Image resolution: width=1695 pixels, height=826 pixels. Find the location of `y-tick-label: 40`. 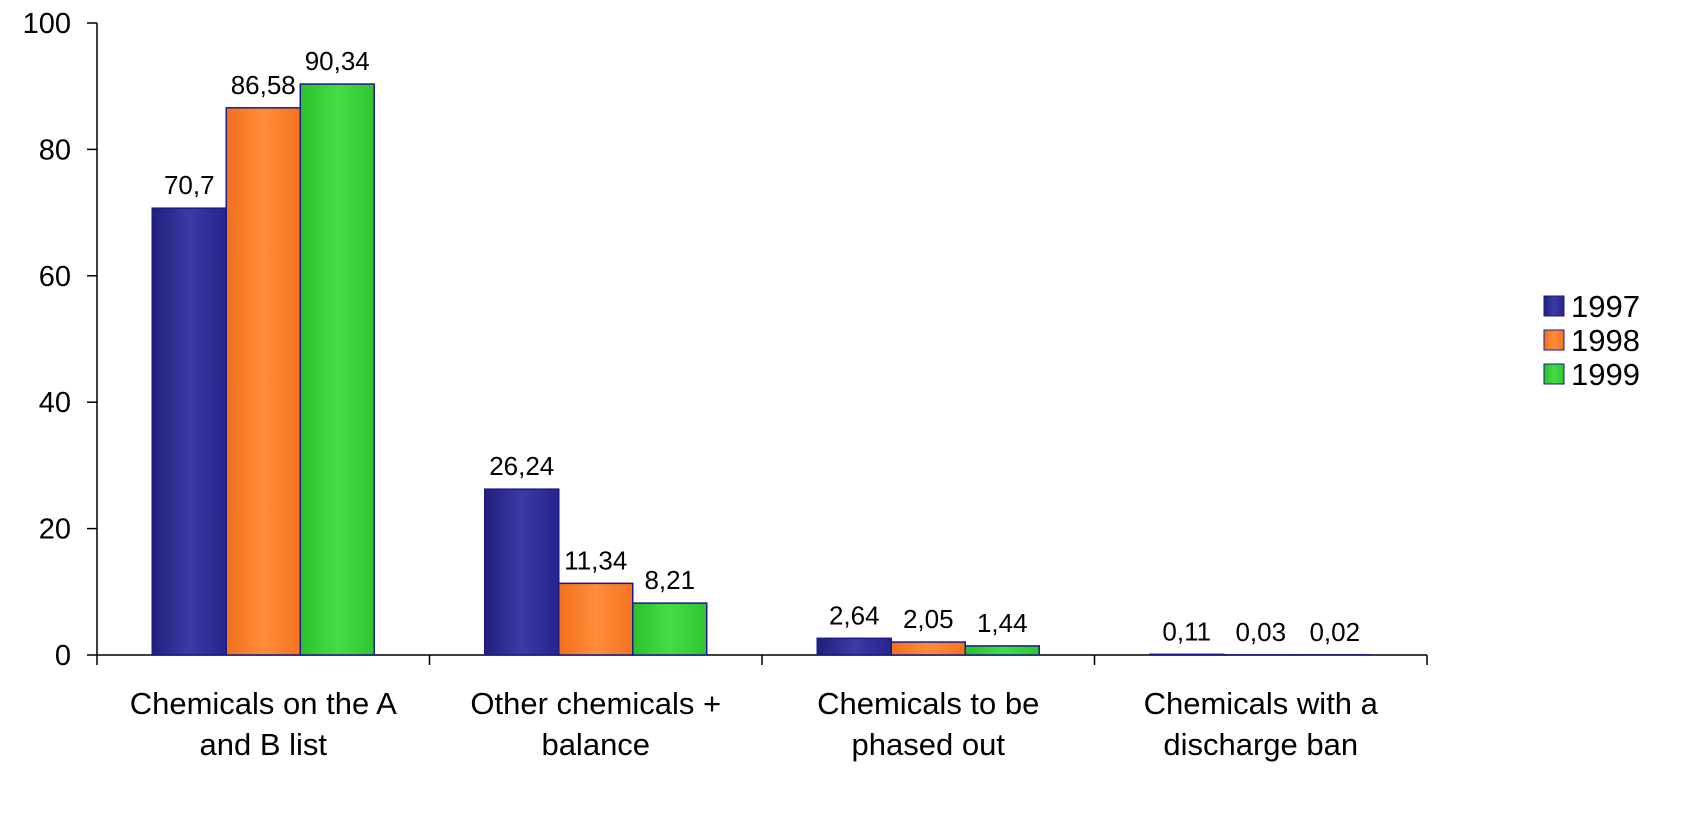

y-tick-label: 40 is located at coordinates (55, 403).